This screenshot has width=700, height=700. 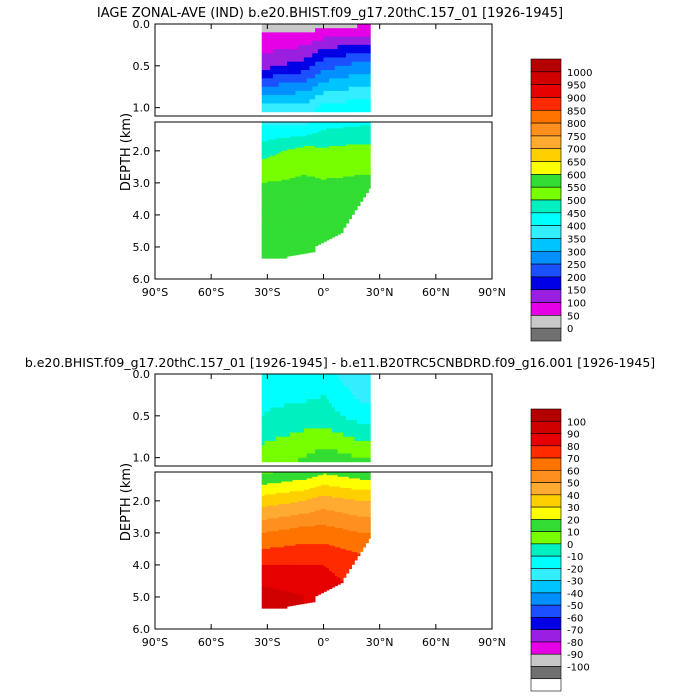 I want to click on colorbar-swatch, so click(x=546, y=322).